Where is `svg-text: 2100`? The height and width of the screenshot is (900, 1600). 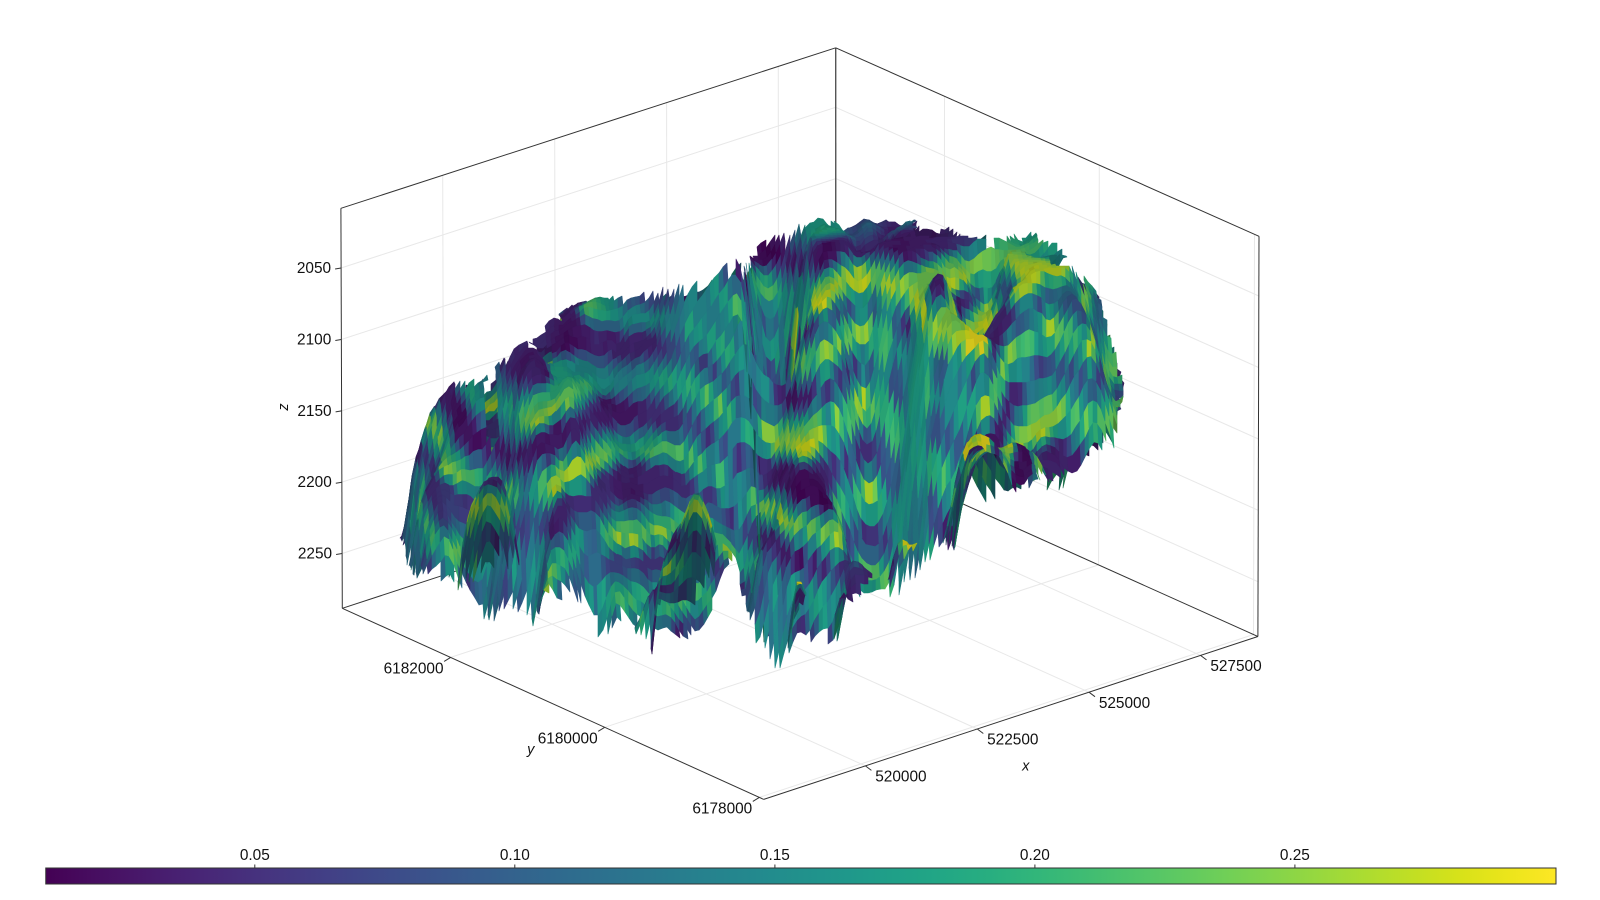
svg-text: 2100 is located at coordinates (314, 340).